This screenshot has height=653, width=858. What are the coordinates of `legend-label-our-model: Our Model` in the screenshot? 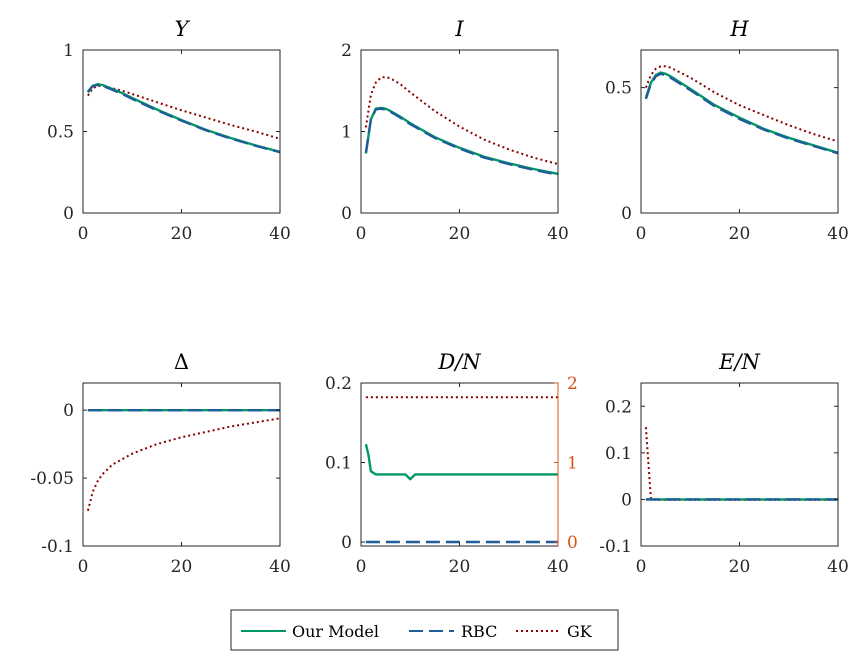 It's located at (335, 631).